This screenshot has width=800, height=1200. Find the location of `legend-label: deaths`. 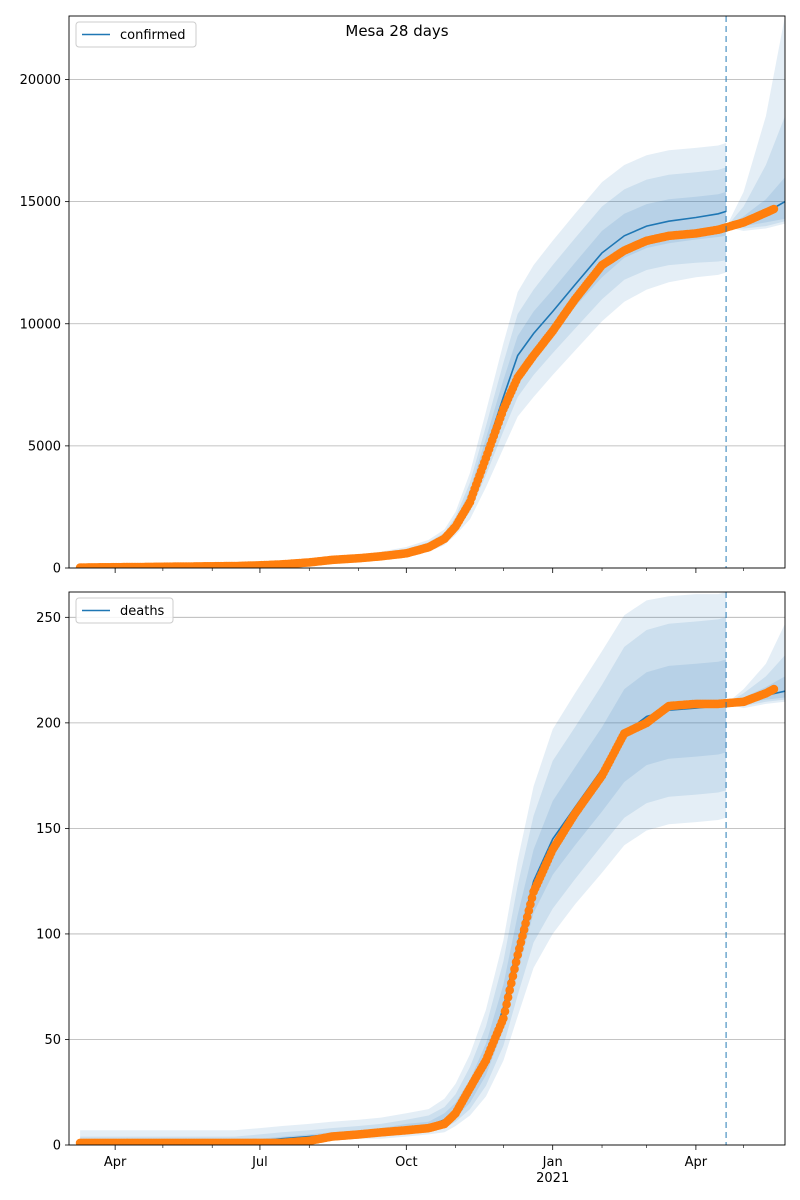

legend-label: deaths is located at coordinates (142, 611).